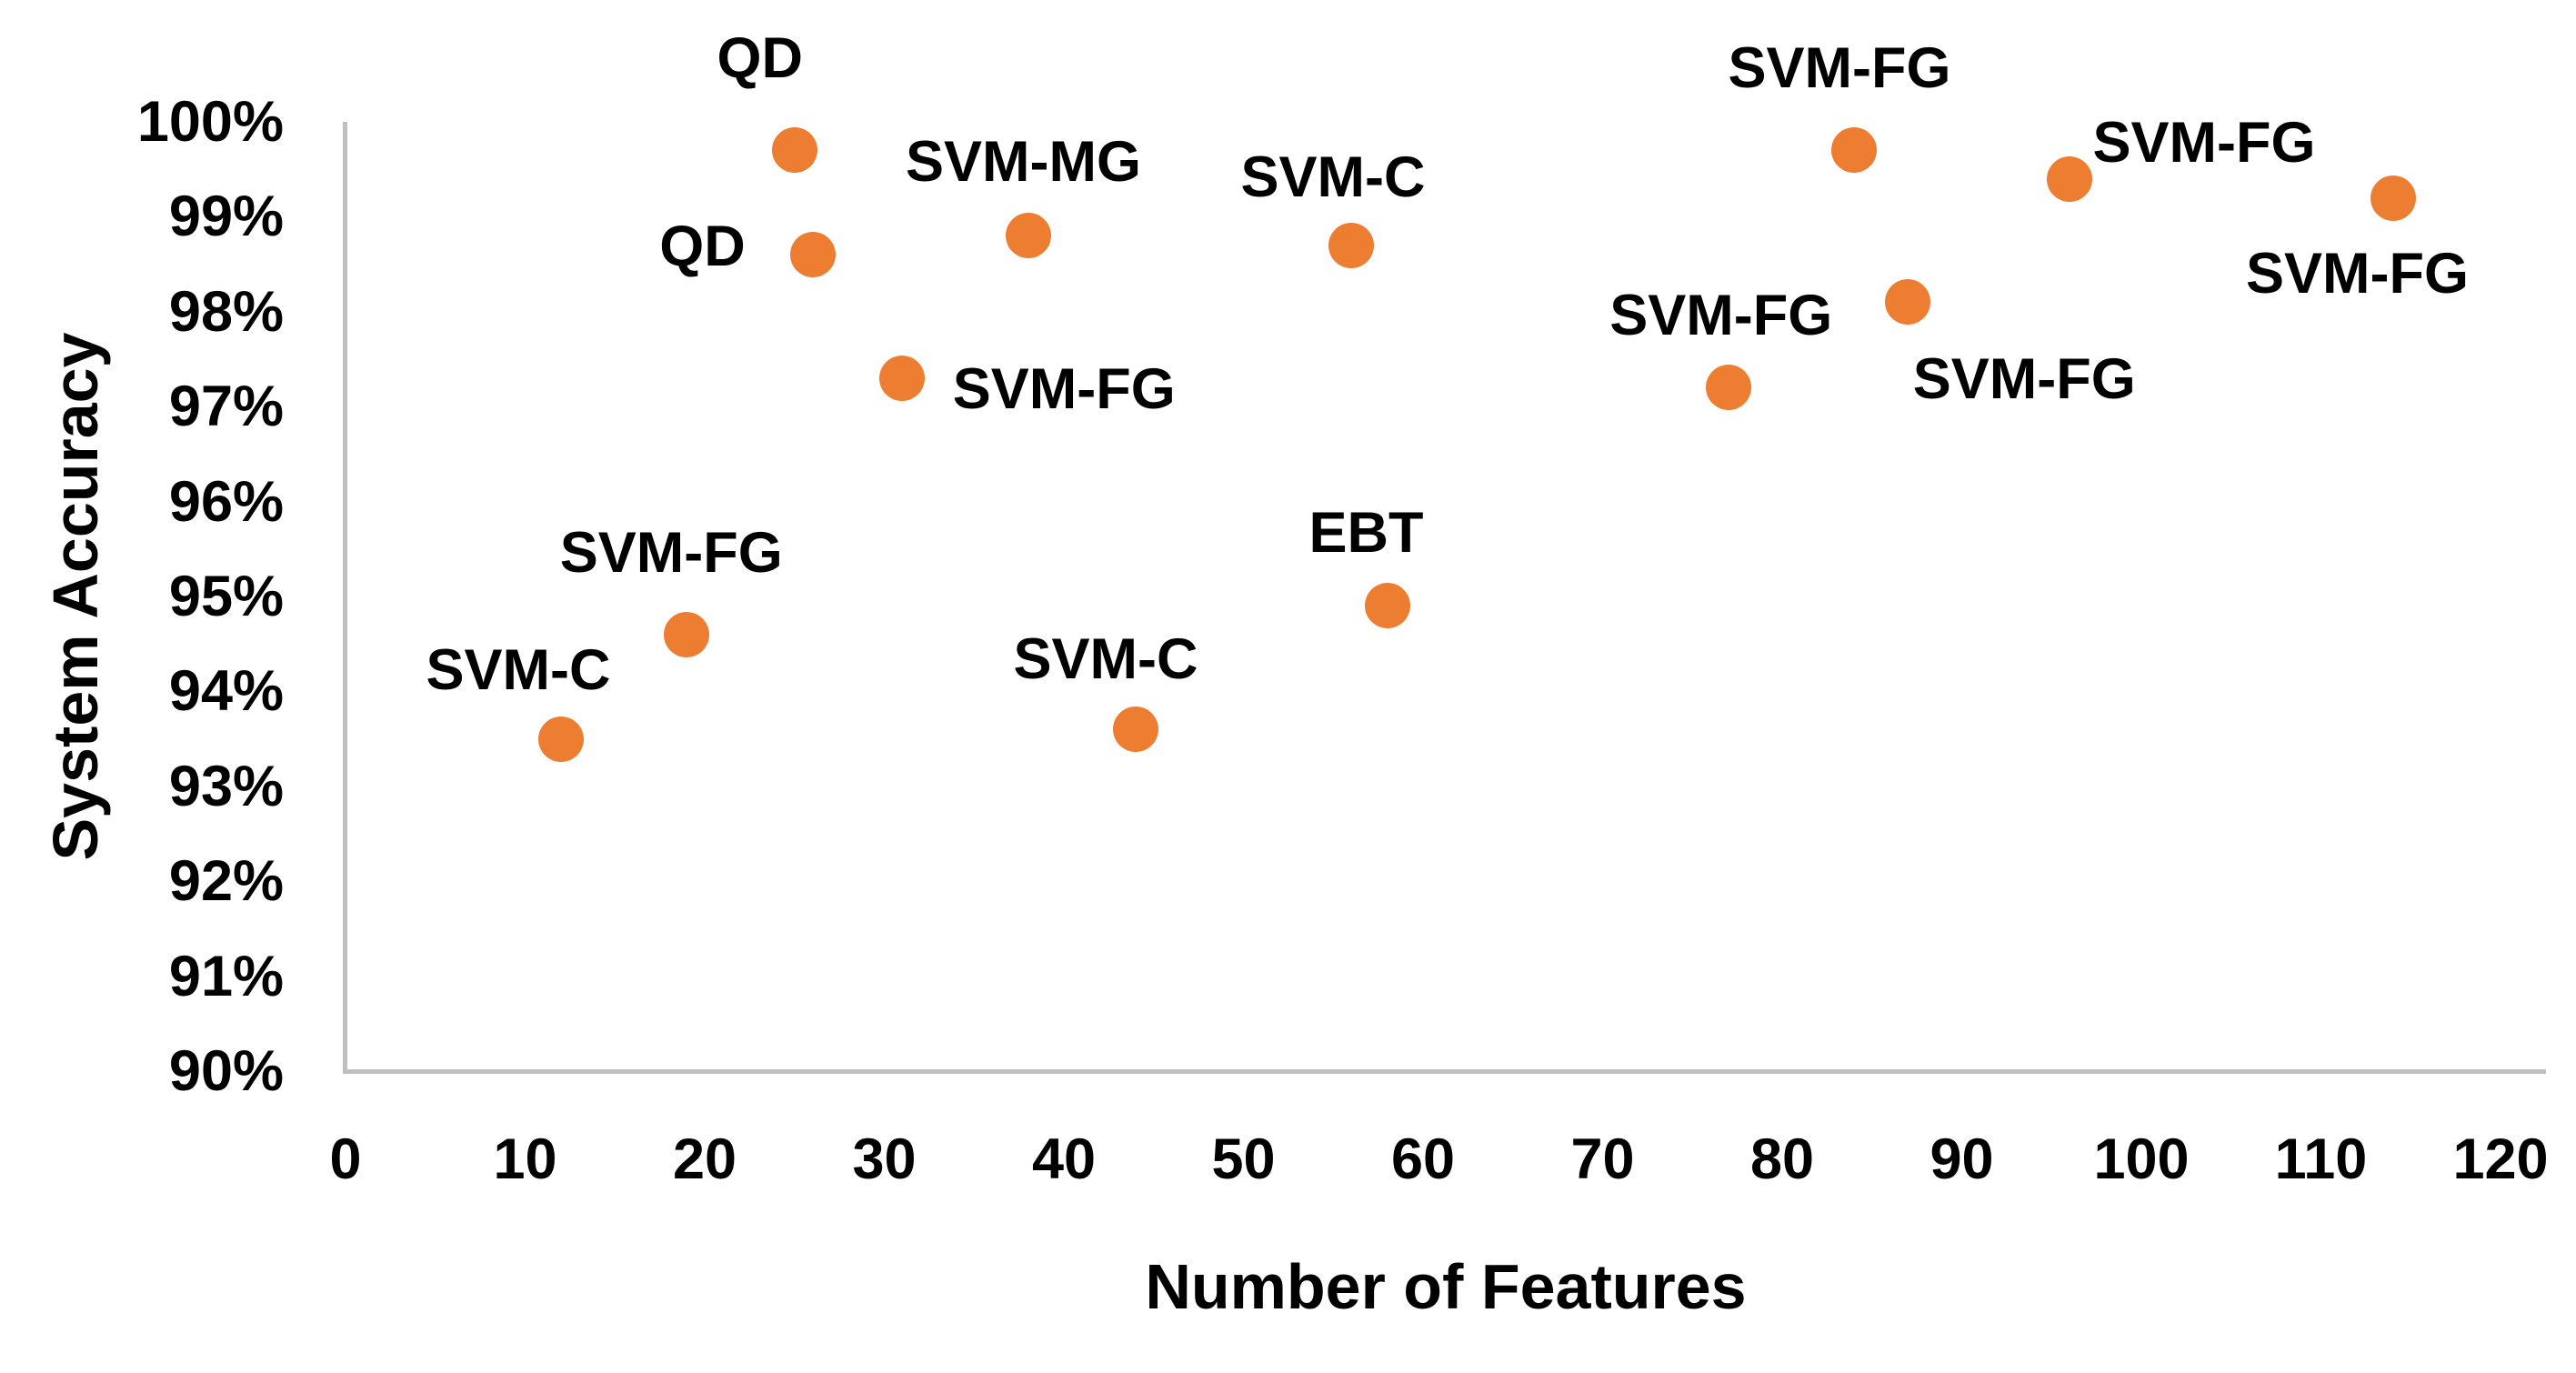 Image resolution: width=2576 pixels, height=1373 pixels. What do you see at coordinates (2141, 1159) in the screenshot?
I see `x-tick-label: 100` at bounding box center [2141, 1159].